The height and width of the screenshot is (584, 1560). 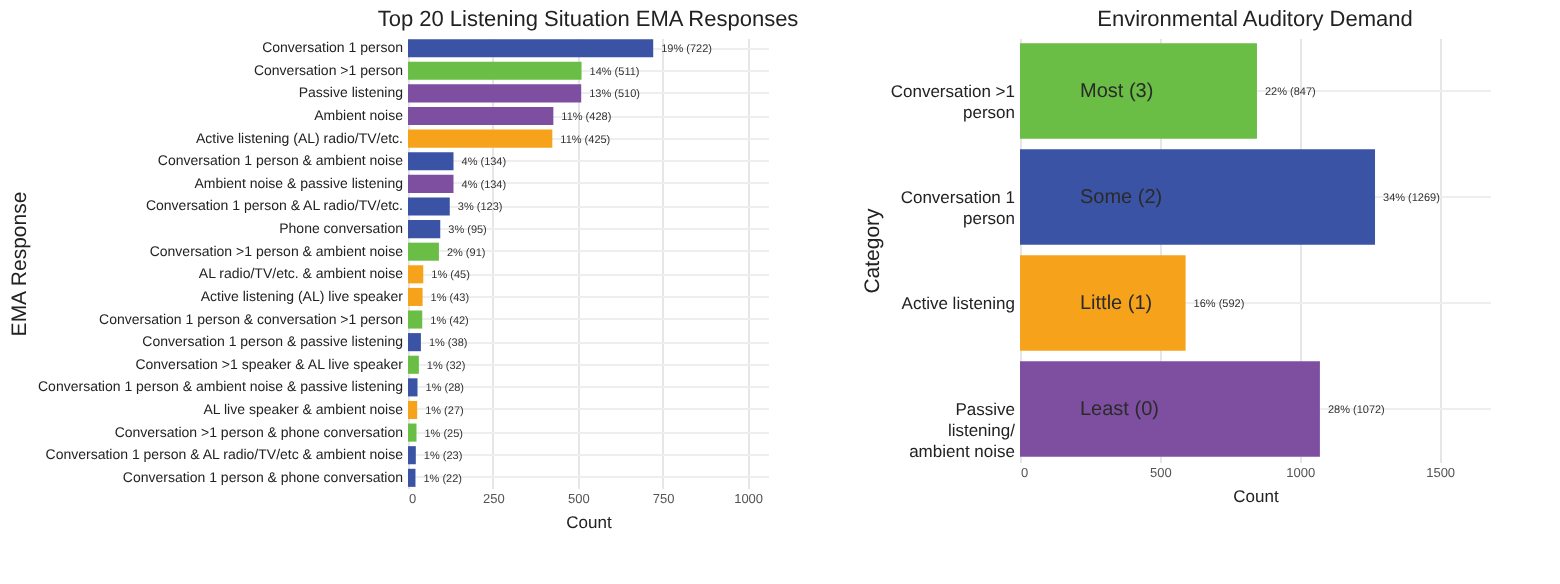 I want to click on annotation: Some (2), so click(x=1121, y=198).